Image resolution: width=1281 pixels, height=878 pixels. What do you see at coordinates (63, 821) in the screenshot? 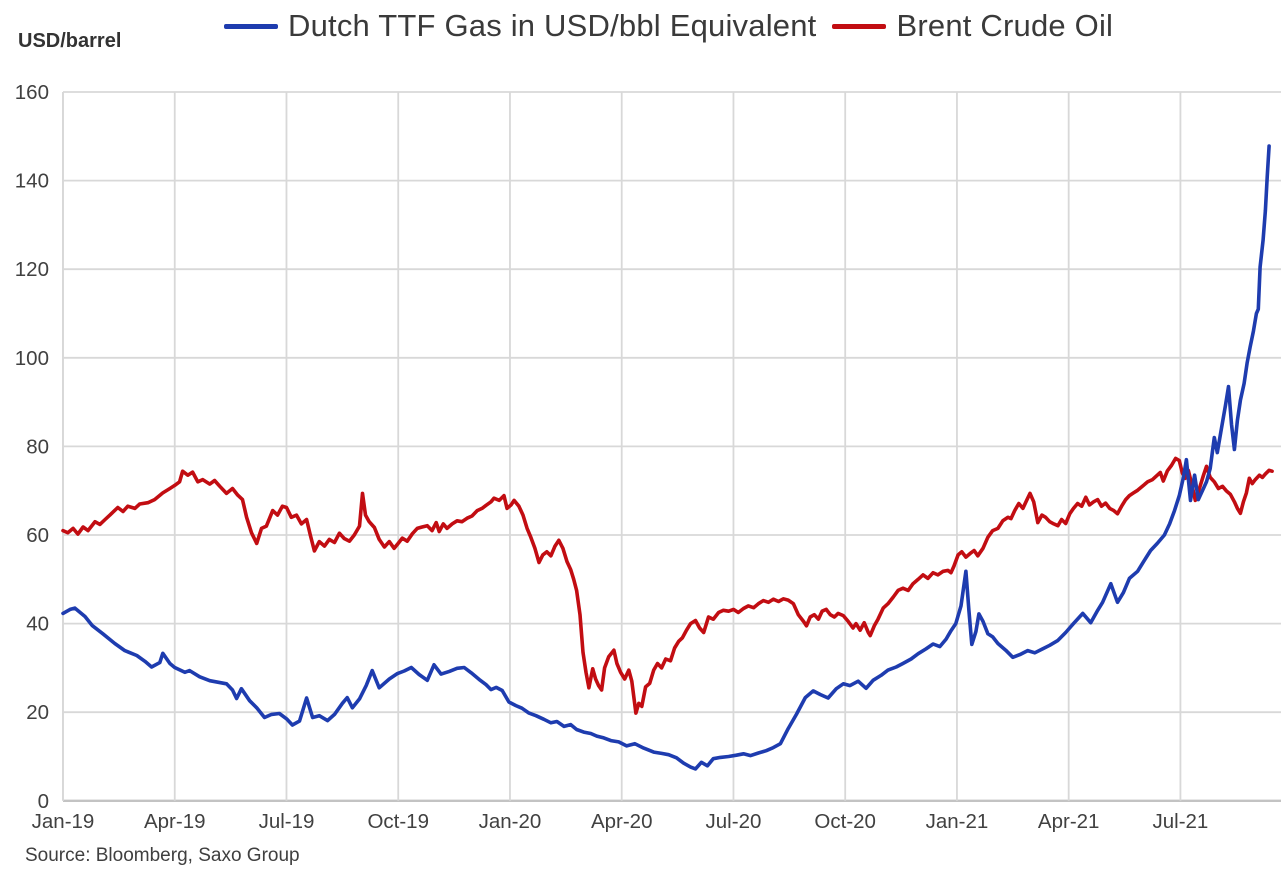
I see `x-tick-label: Jan-19` at bounding box center [63, 821].